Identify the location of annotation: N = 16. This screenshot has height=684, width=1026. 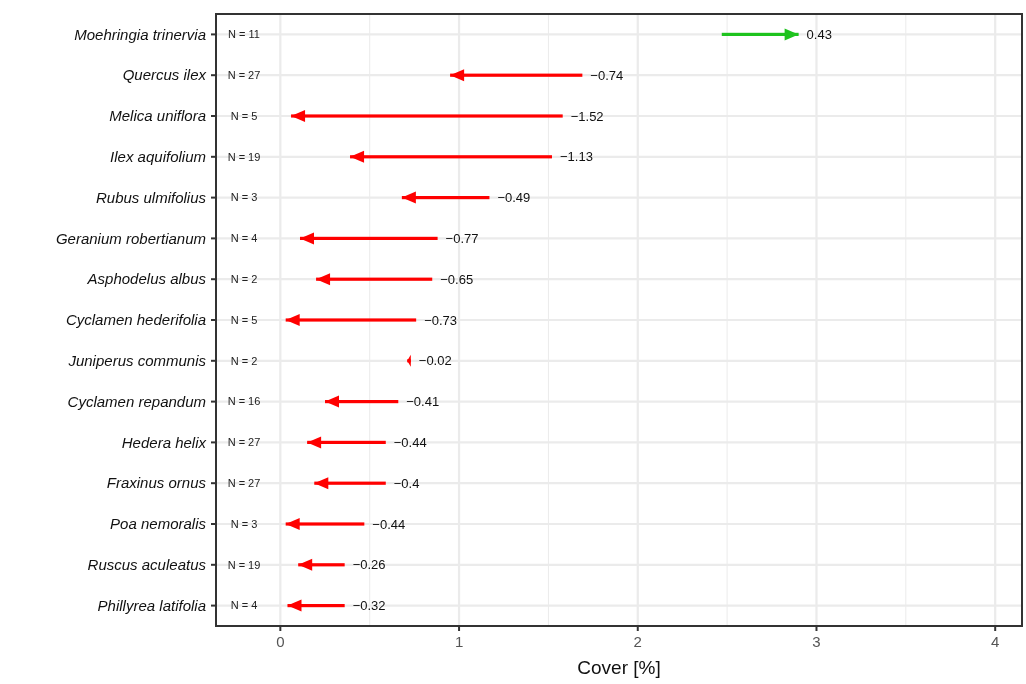
(244, 401).